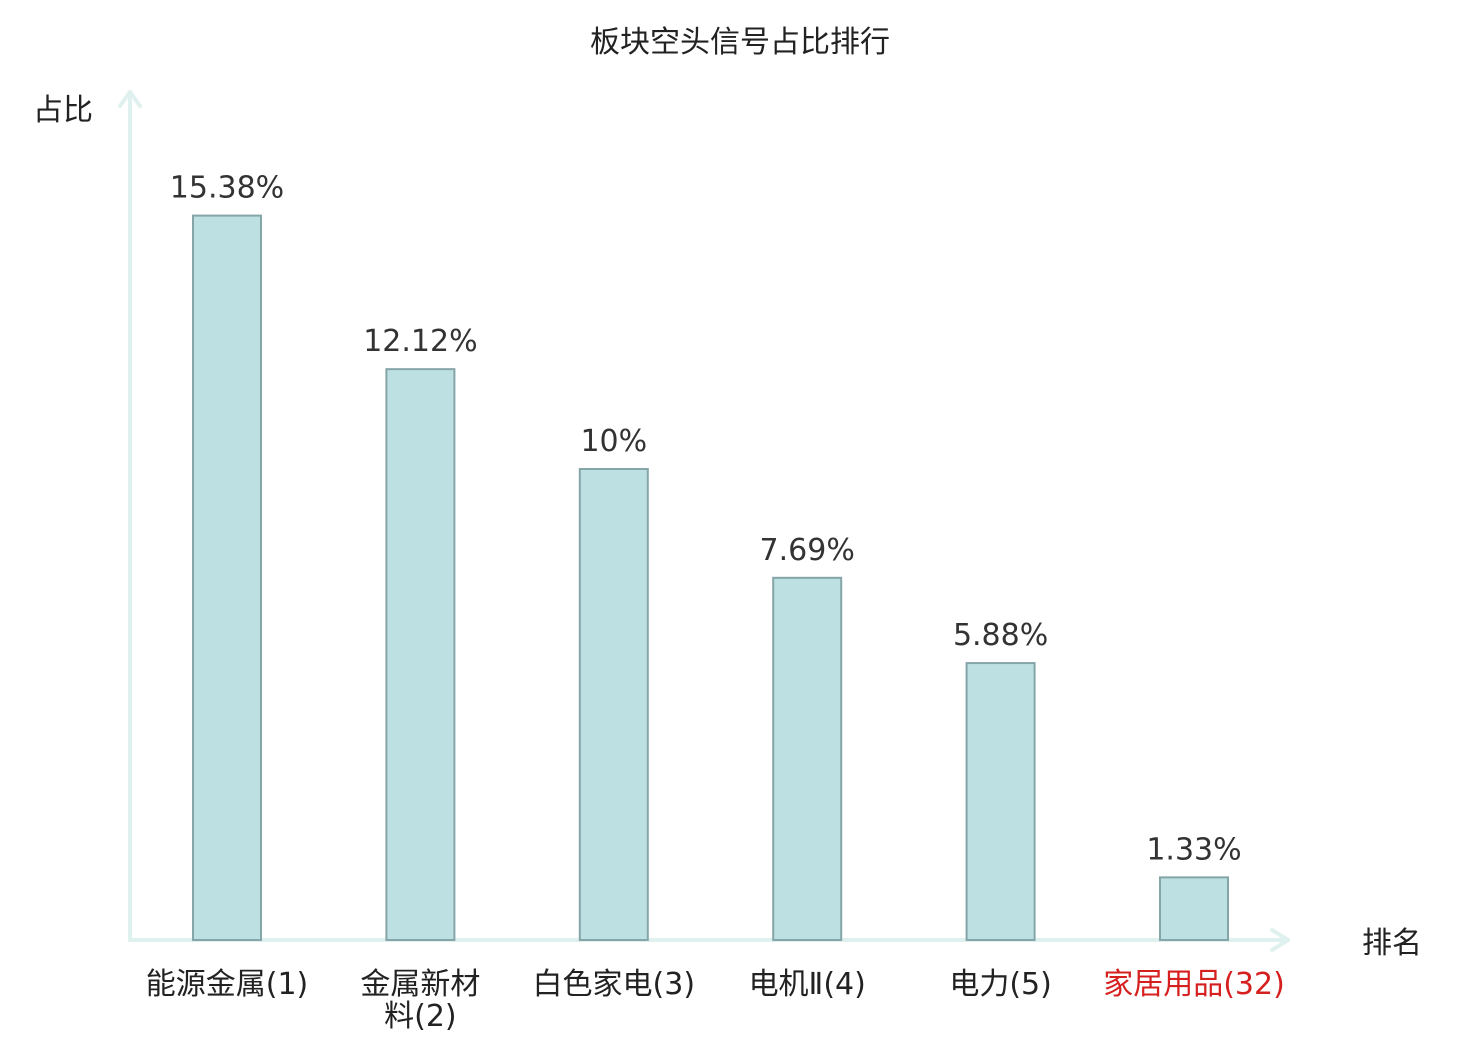 This screenshot has height=1040, width=1480. What do you see at coordinates (1193, 849) in the screenshot?
I see `value-label-6: 1.33%` at bounding box center [1193, 849].